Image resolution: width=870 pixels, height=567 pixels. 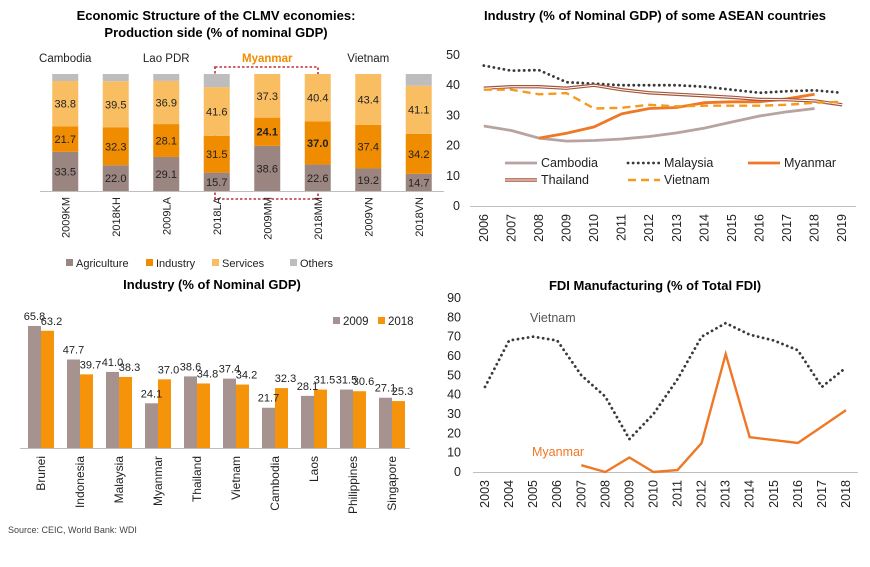 What do you see at coordinates (454, 414) in the screenshot?
I see `y-tick-label: 30` at bounding box center [454, 414].